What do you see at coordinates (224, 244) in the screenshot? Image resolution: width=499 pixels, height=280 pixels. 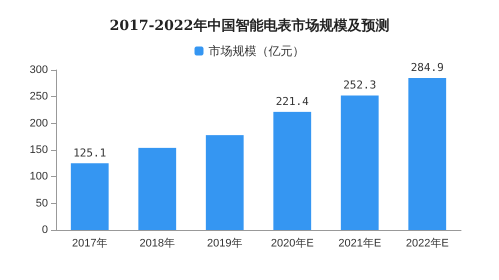 I see `x-tick-label: 2019年` at bounding box center [224, 244].